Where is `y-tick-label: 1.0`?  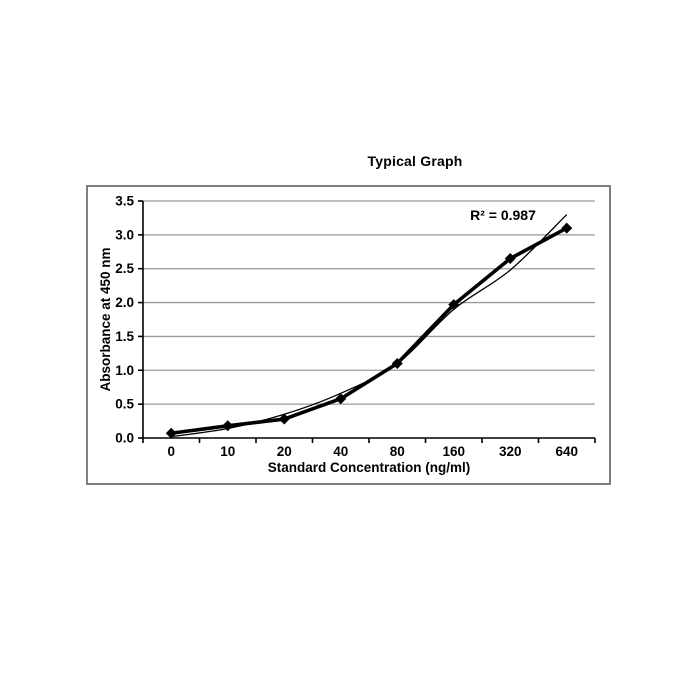 y-tick-label: 1.0 is located at coordinates (124, 370).